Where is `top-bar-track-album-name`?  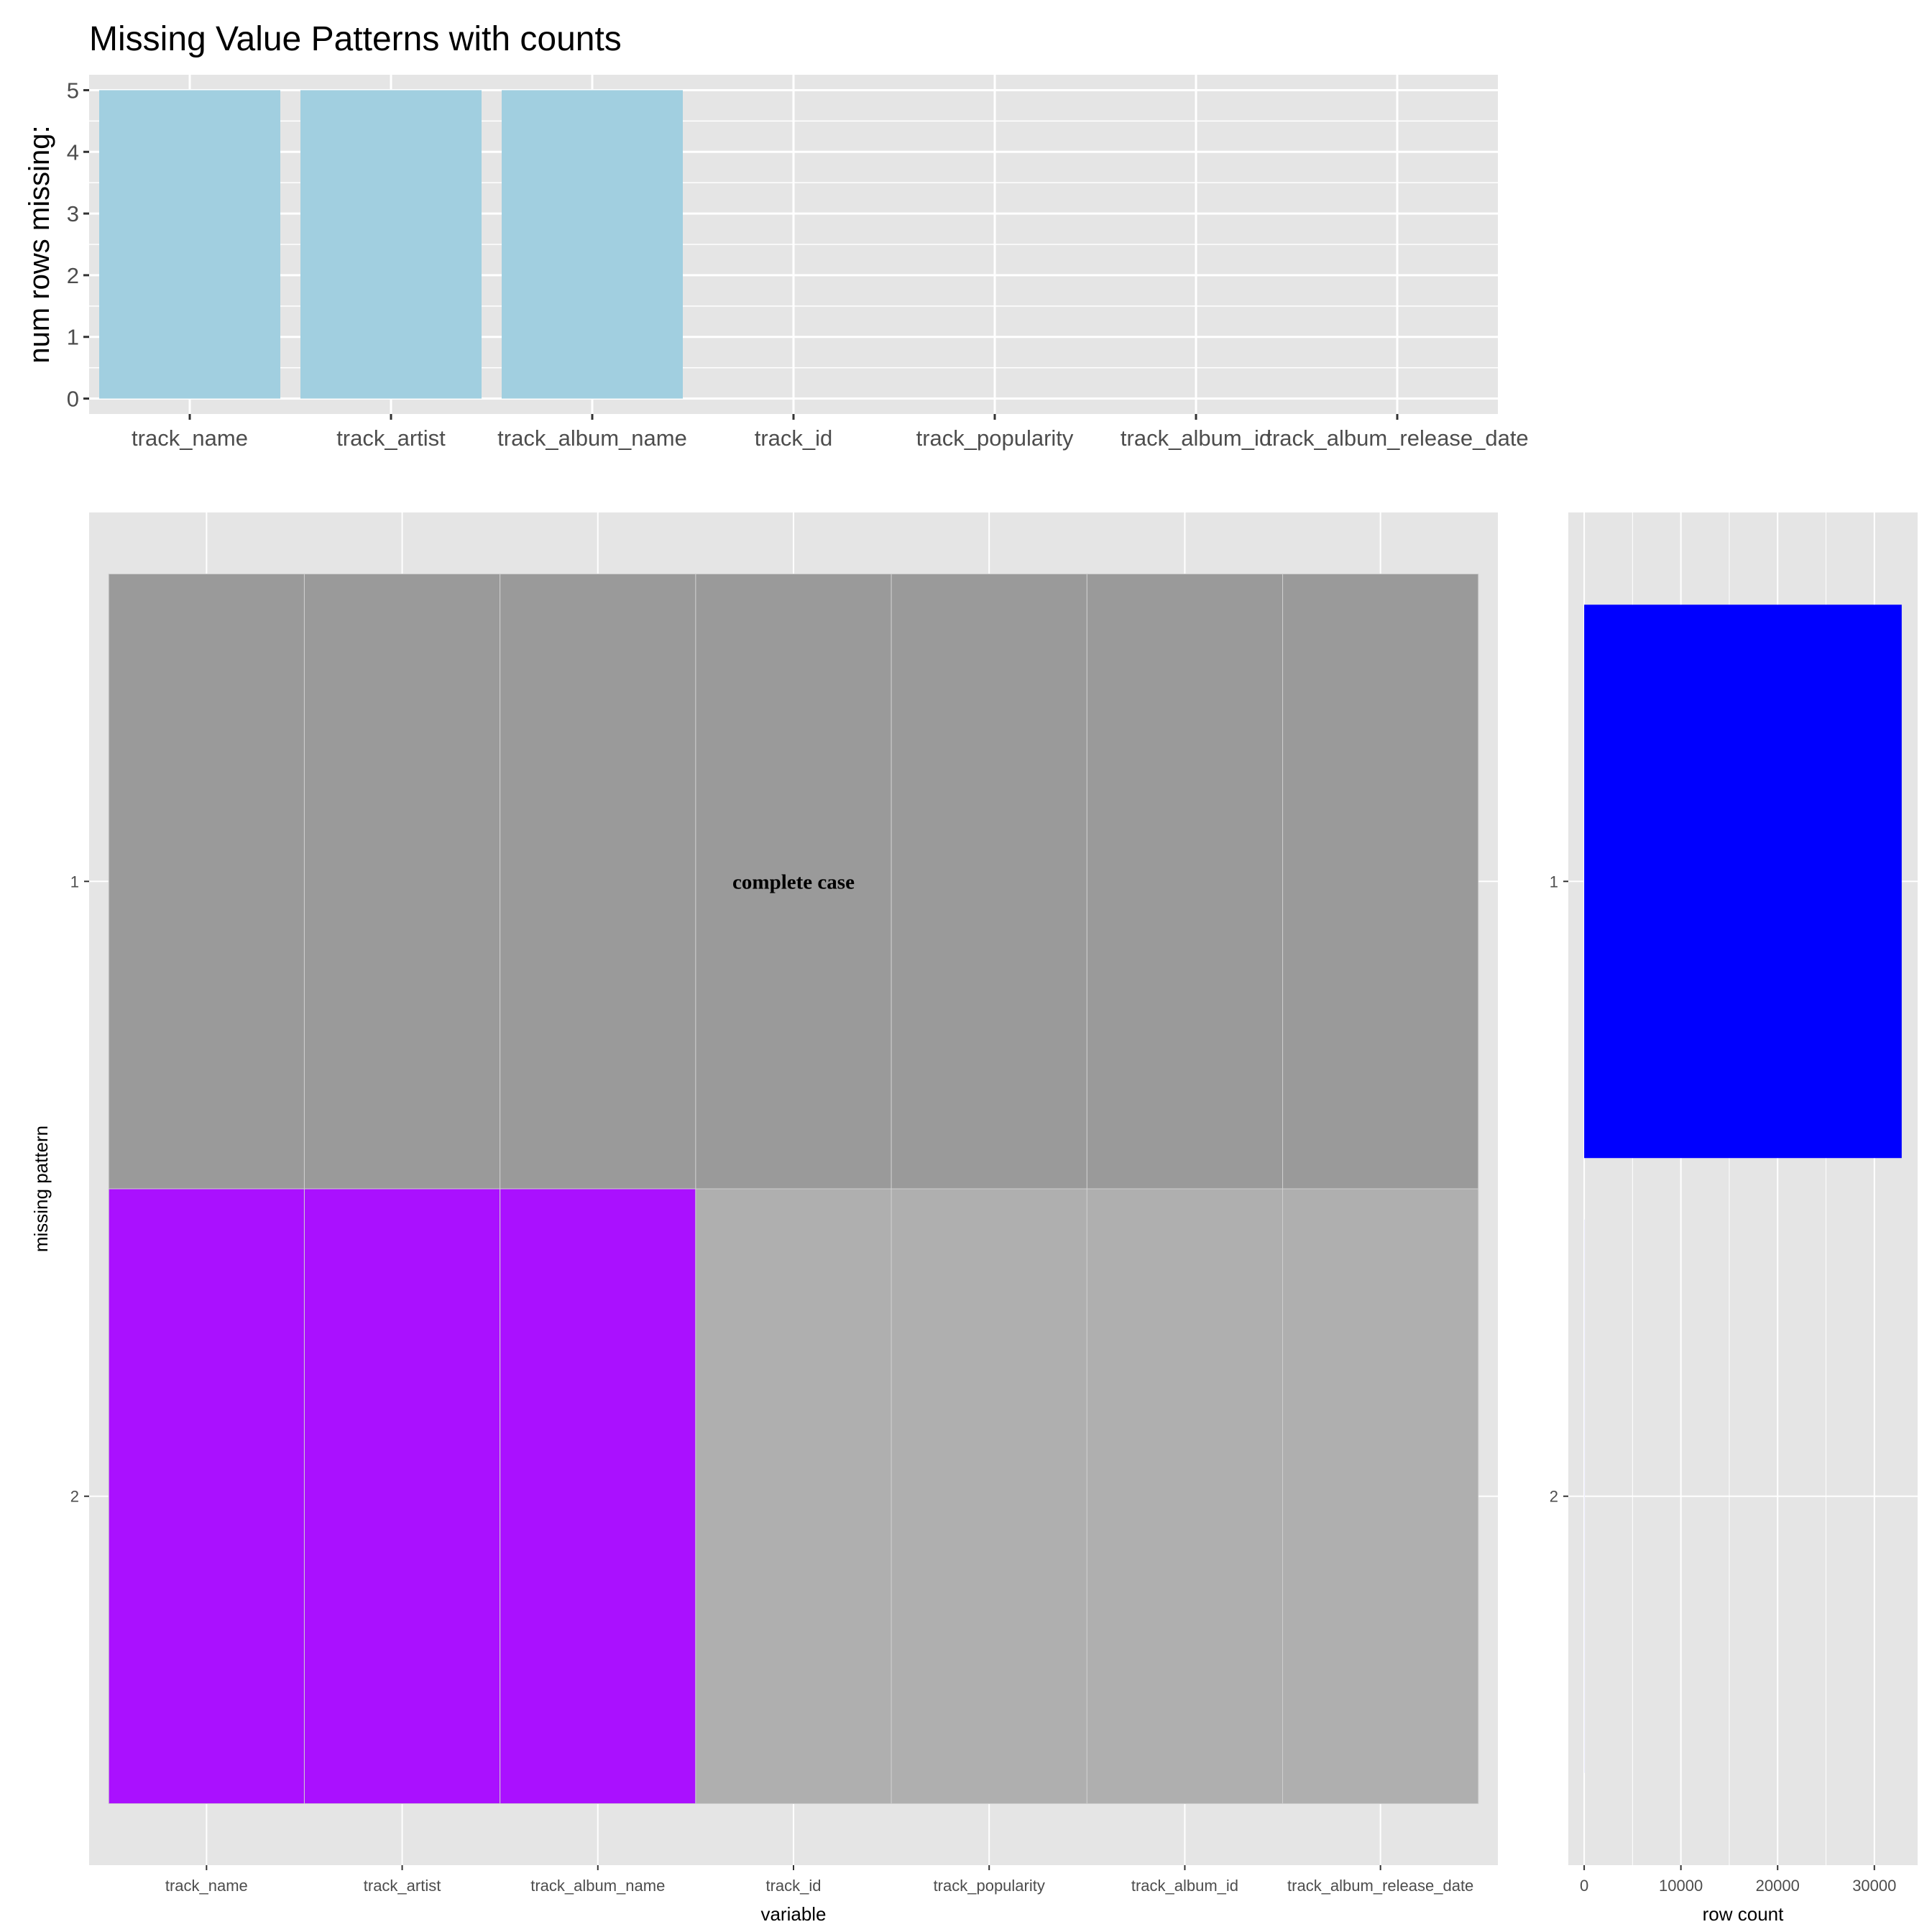 top-bar-track-album-name is located at coordinates (592, 244).